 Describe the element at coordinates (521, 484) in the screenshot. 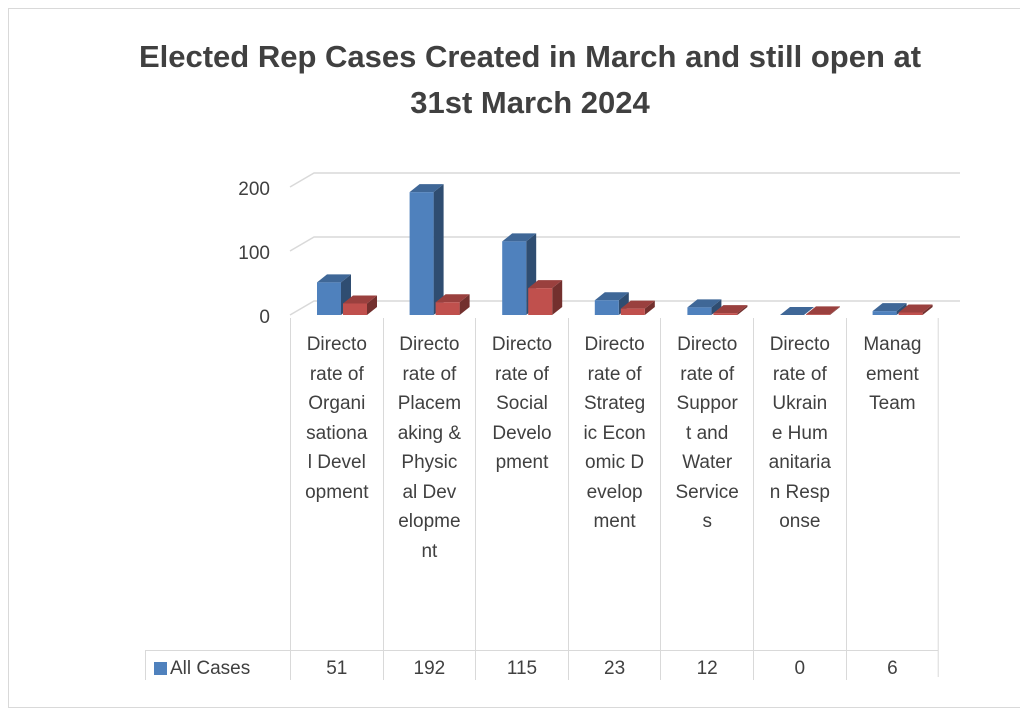

I see `category-label: Directorate of Social Development` at that location.